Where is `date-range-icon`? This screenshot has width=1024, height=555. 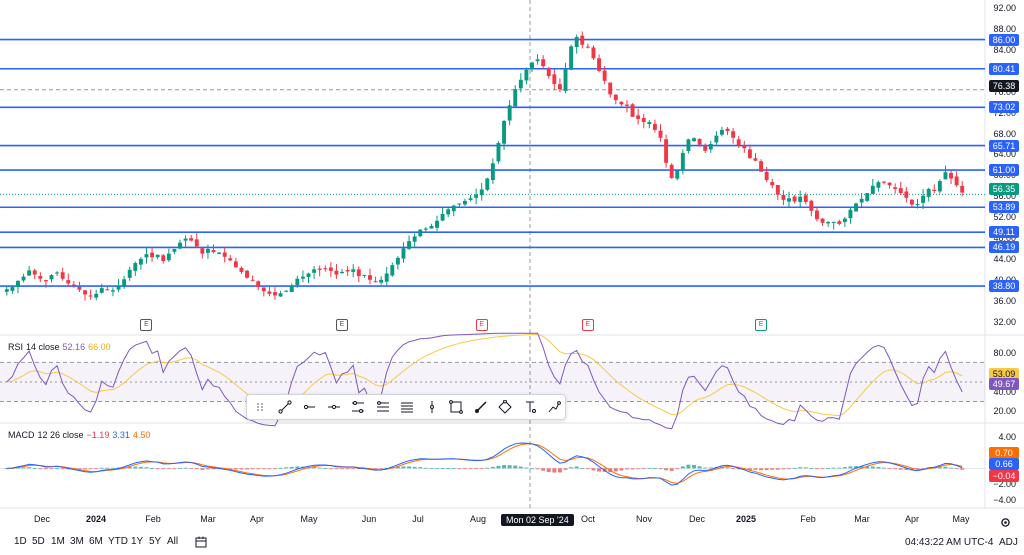
date-range-icon is located at coordinates (201, 541).